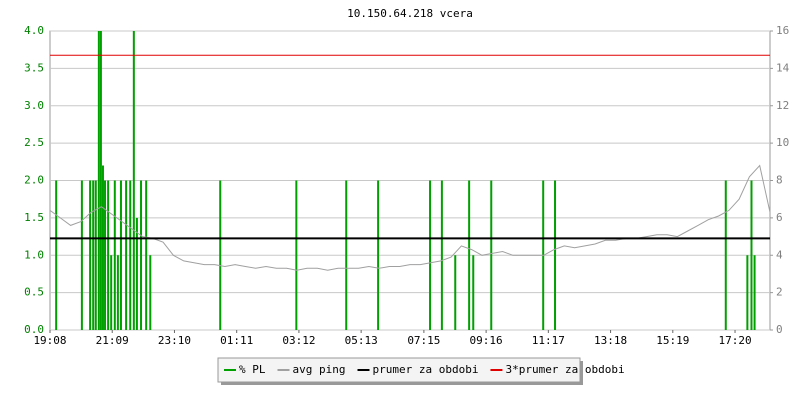 Image resolution: width=800 pixels, height=400 pixels. Describe the element at coordinates (112, 340) in the screenshot. I see `x-tick-label: 21:09` at that location.